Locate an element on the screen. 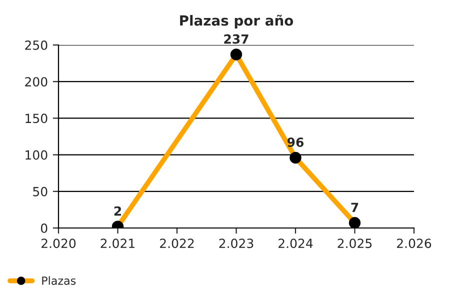  y-tick-label: 150 is located at coordinates (37, 119).